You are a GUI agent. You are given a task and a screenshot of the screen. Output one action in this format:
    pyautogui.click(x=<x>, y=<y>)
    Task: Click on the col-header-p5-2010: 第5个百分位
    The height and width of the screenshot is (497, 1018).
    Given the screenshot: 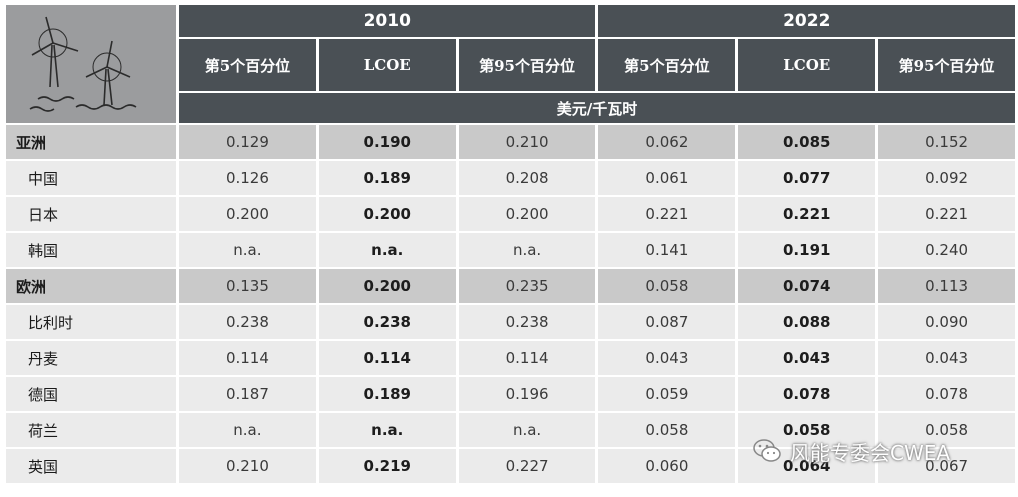 What is the action you would take?
    pyautogui.click(x=247, y=65)
    